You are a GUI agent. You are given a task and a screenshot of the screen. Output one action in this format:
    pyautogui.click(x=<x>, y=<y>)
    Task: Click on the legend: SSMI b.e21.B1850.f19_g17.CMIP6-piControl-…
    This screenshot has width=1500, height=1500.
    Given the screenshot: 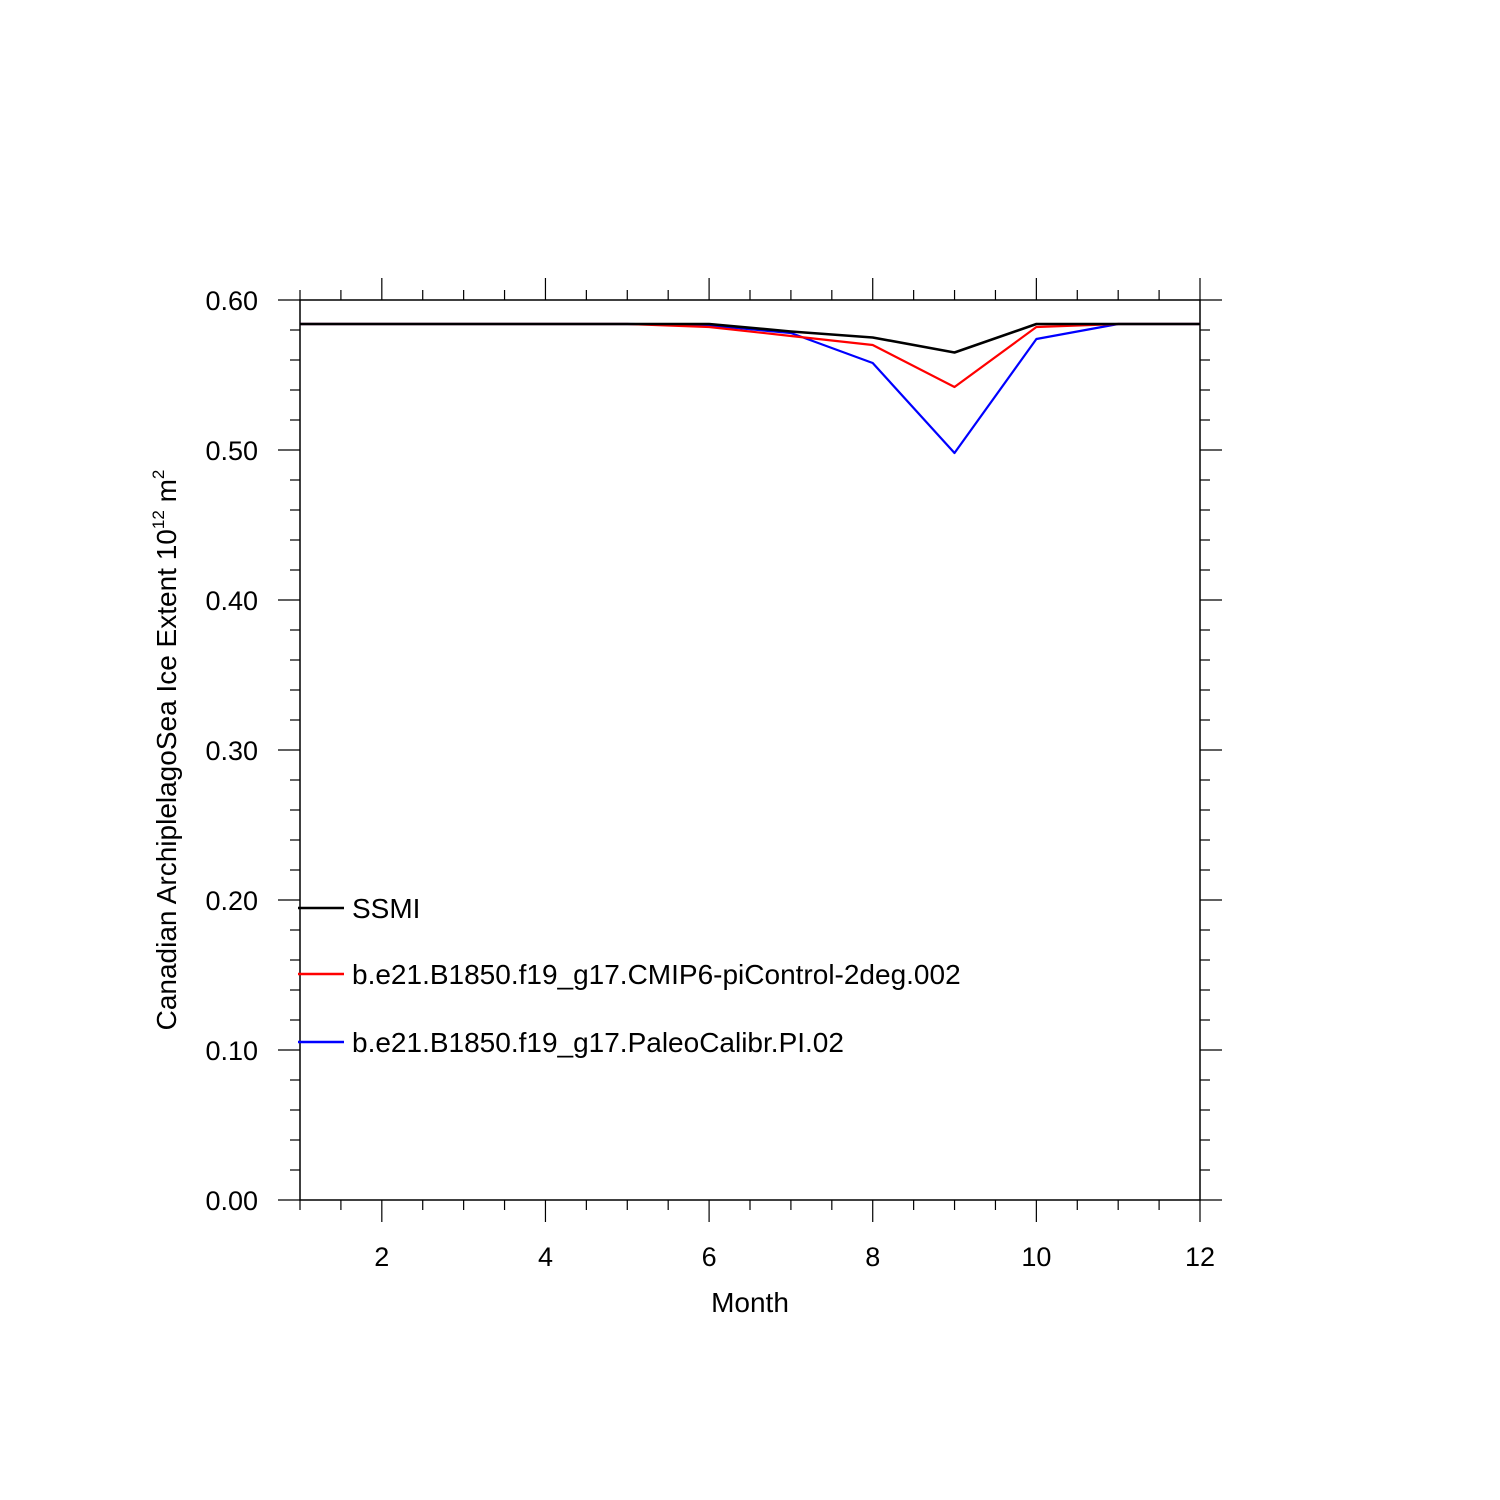 What is the action you would take?
    pyautogui.click(x=629, y=975)
    